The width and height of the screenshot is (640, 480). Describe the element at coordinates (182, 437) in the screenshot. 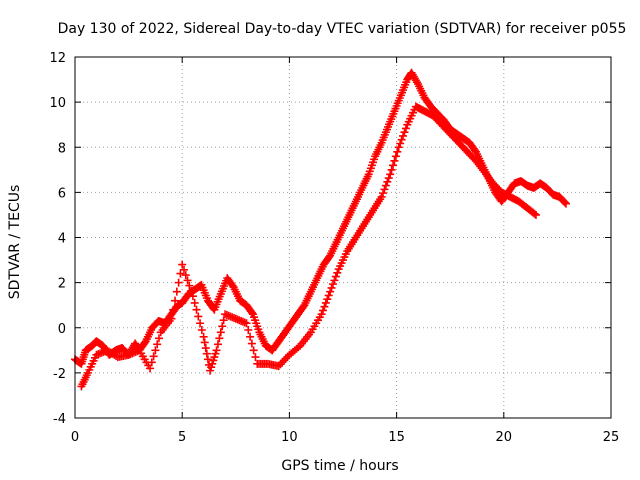

I see `x-tick-label: 5` at that location.